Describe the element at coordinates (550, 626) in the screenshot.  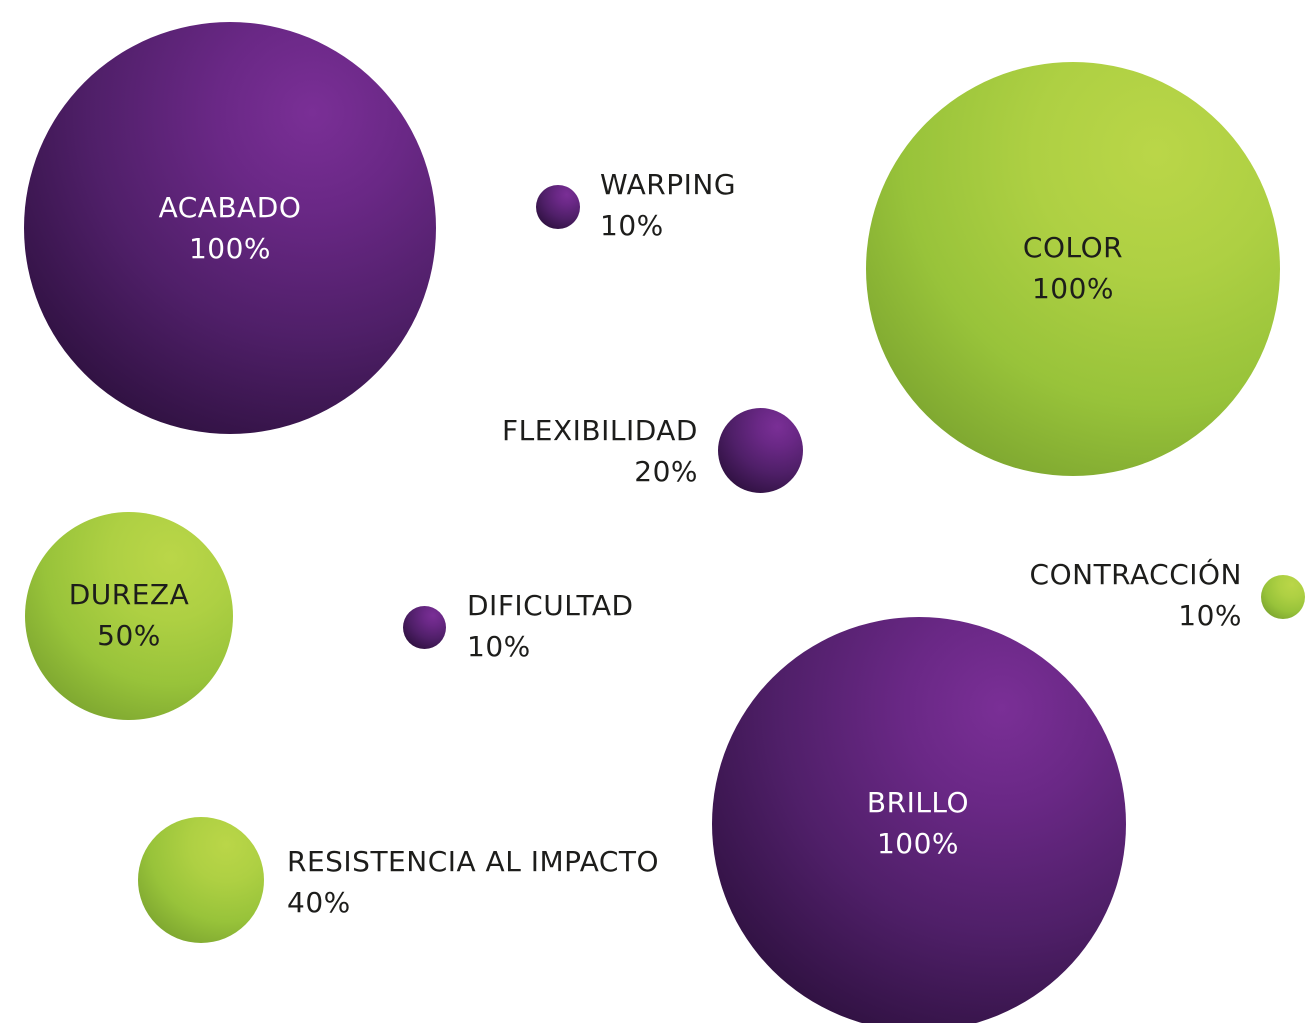
I see `label-dificultad: DIFICULTAD 10%` at that location.